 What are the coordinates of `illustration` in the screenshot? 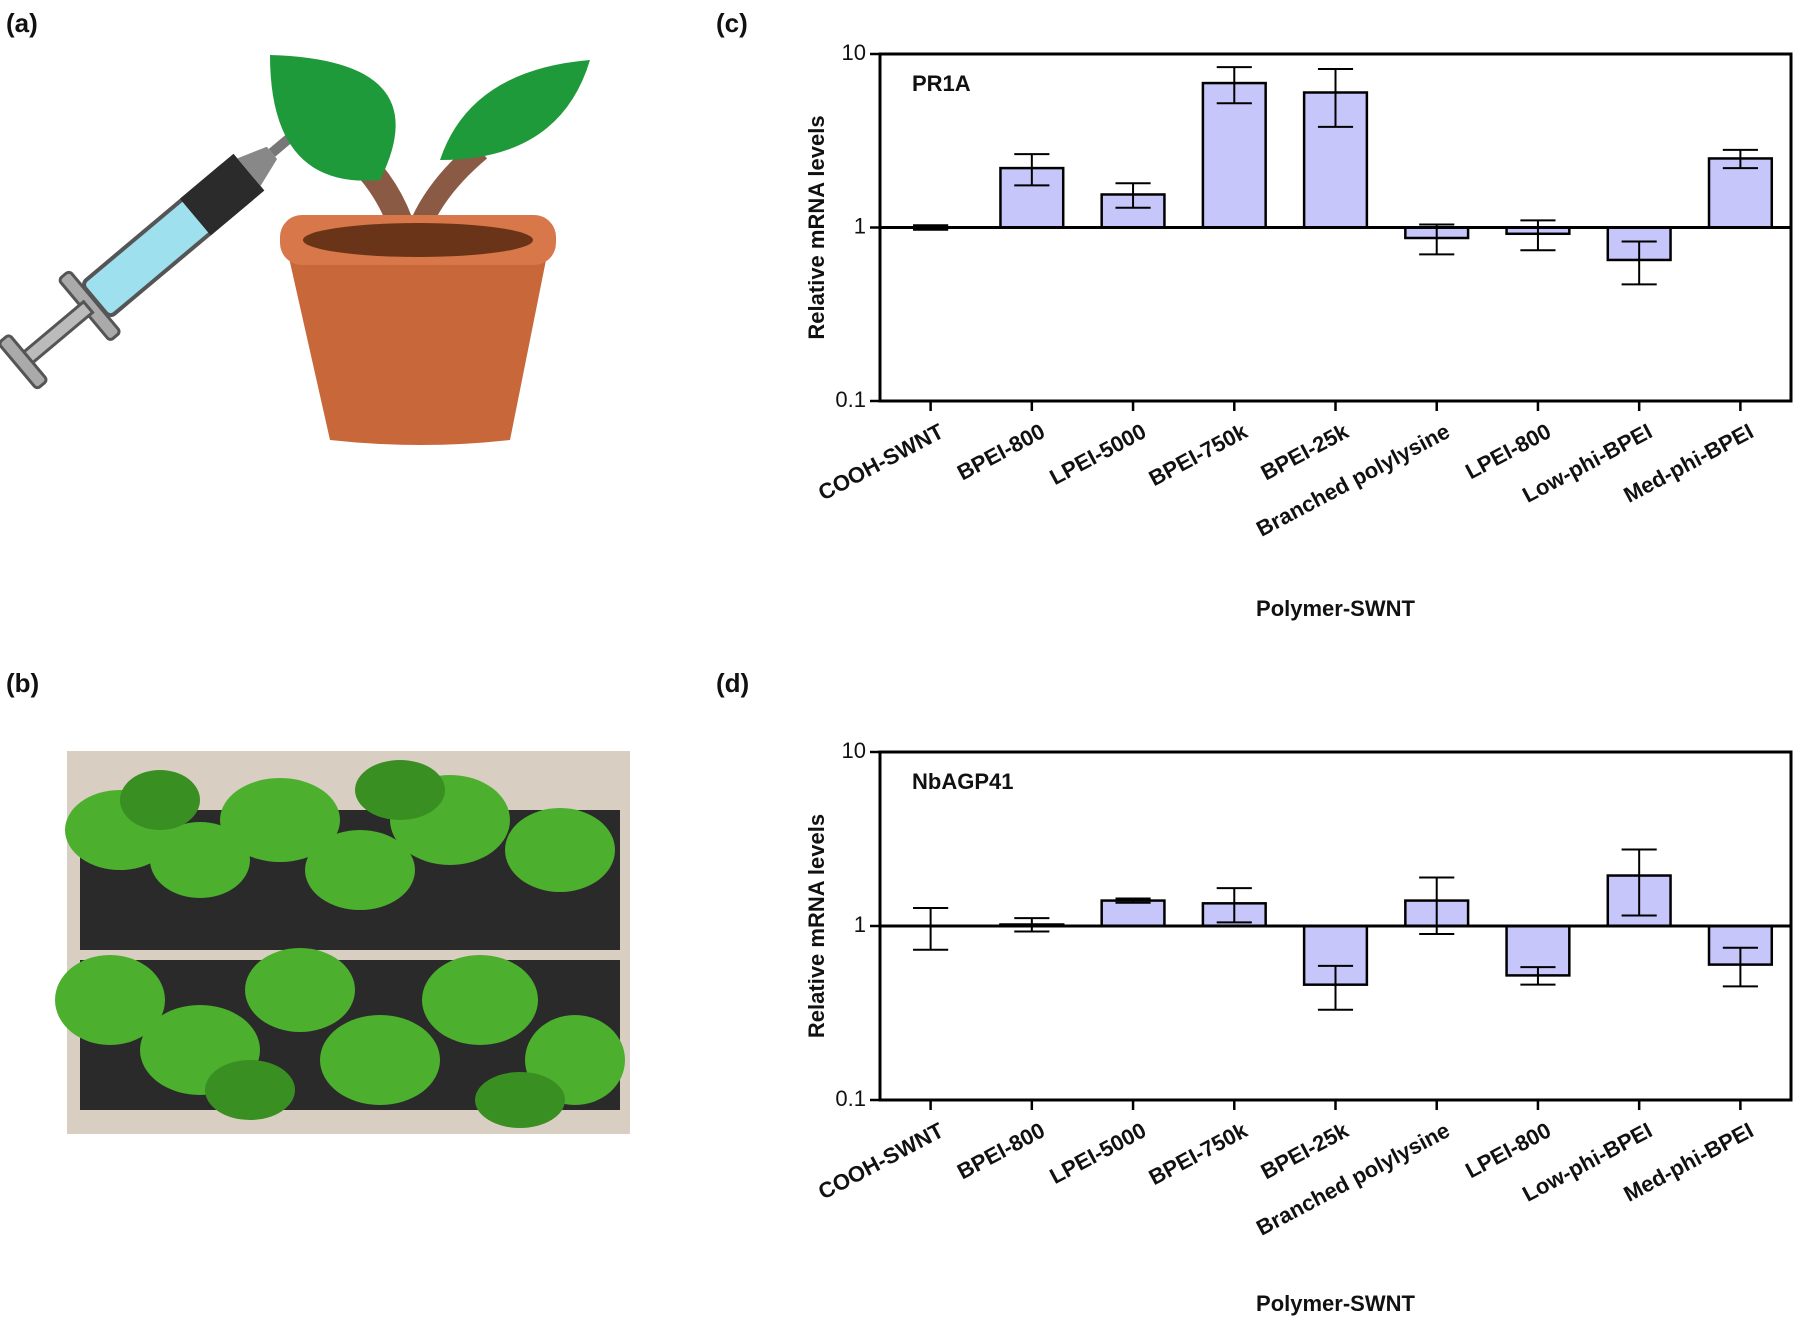 It's located at (295, 250).